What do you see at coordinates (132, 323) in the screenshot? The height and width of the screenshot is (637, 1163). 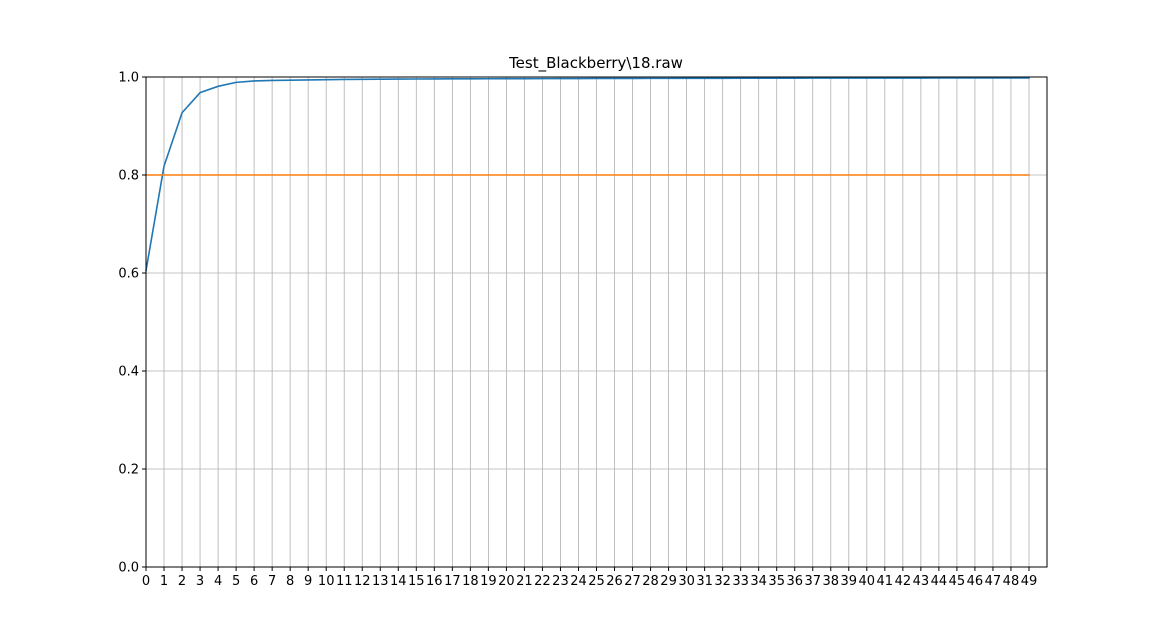 I see `y-axis: 0.0 0.2 0.4 0.6 0.8 1.0` at bounding box center [132, 323].